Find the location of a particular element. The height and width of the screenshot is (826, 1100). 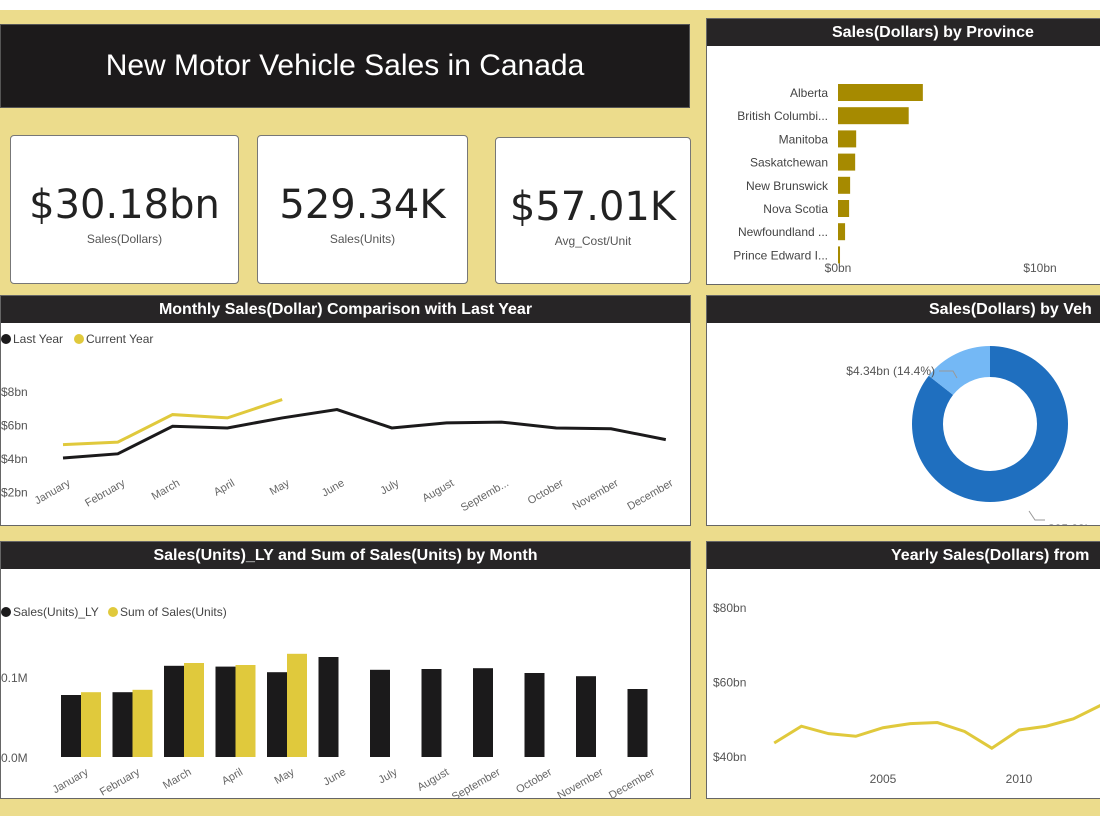

y-tick-label: 0.1M is located at coordinates (14, 678).